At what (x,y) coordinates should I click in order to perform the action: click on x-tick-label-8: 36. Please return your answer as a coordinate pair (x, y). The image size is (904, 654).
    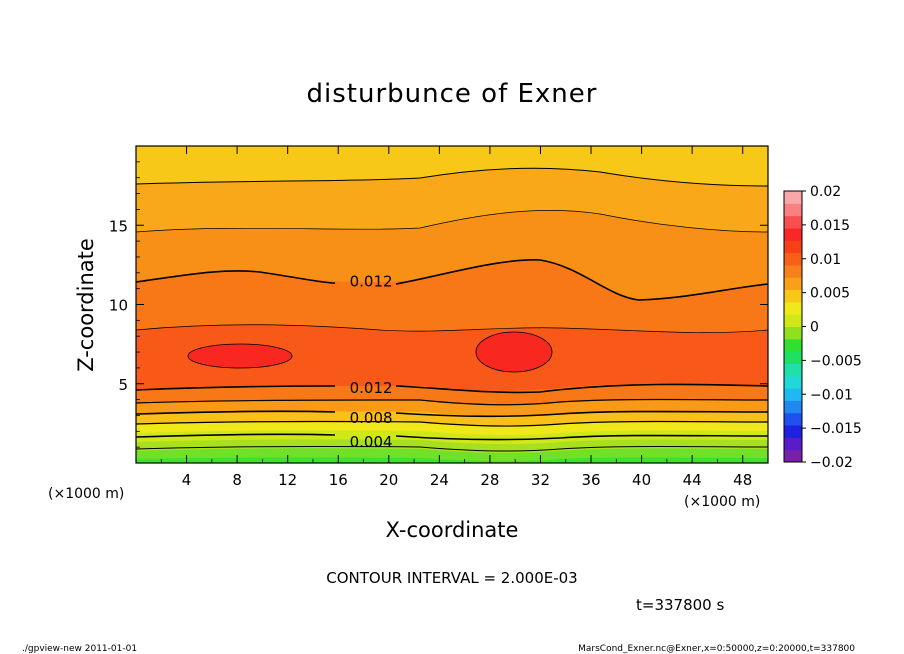
    Looking at the image, I should click on (590, 480).